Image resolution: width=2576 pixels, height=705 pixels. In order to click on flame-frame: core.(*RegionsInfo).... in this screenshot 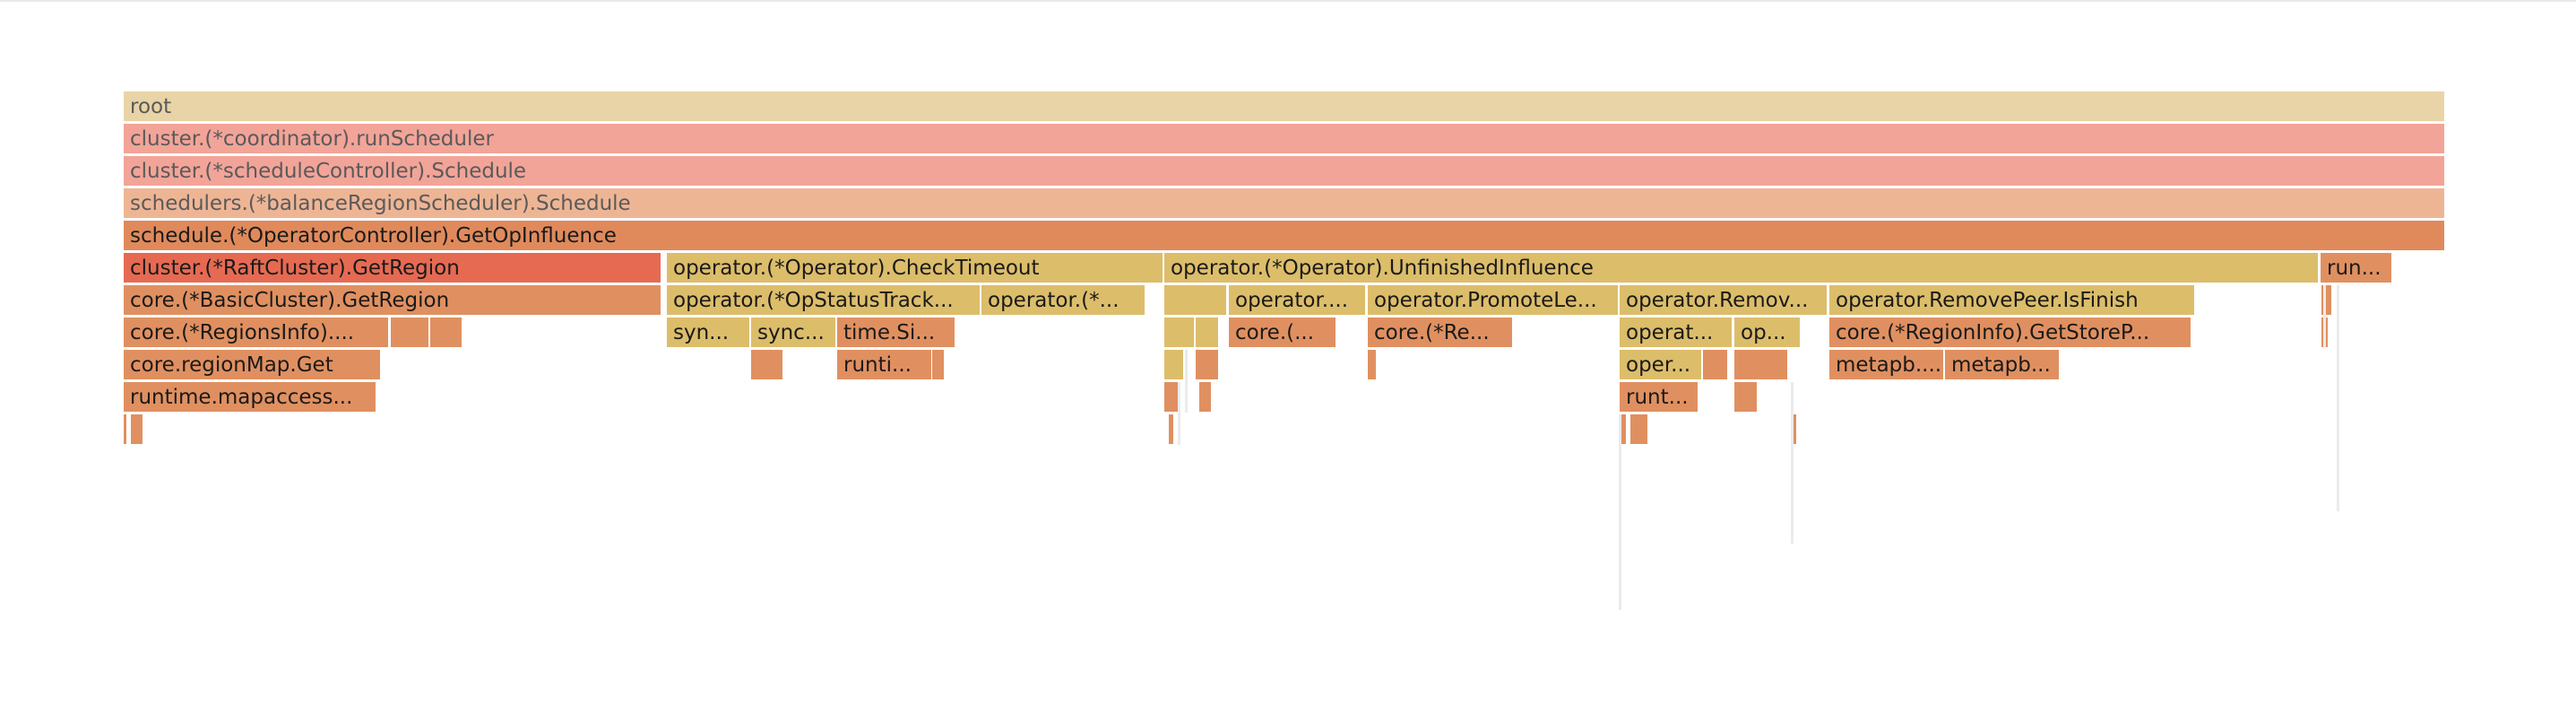, I will do `click(256, 333)`.